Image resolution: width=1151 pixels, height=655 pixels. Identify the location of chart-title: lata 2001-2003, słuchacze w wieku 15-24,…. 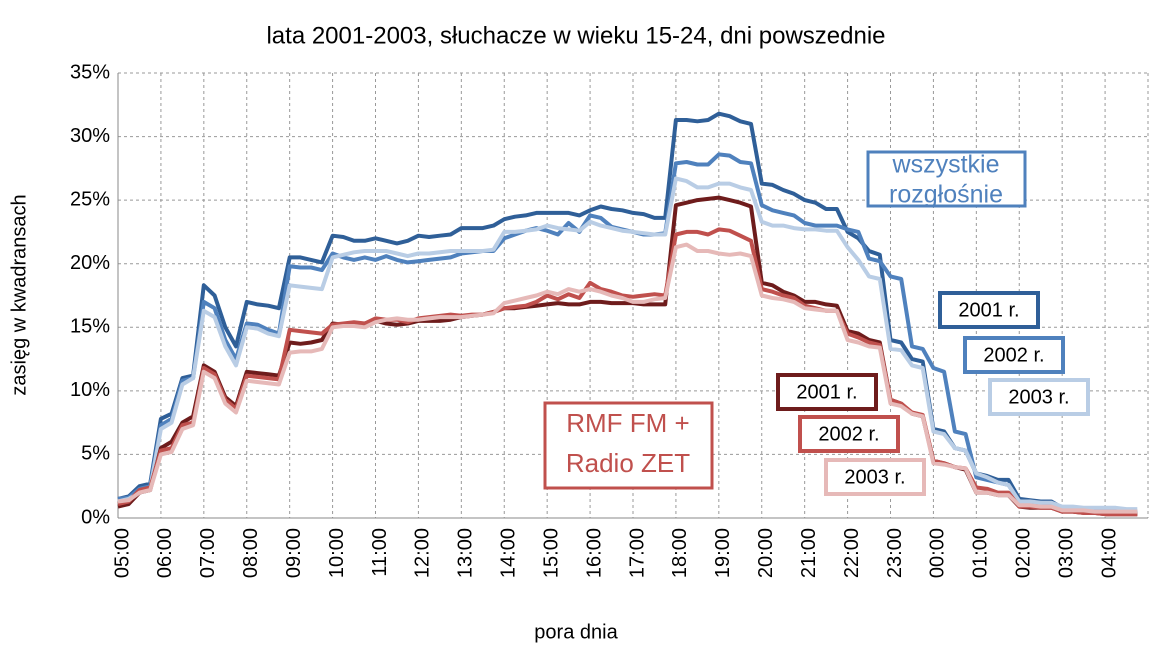
(575, 35).